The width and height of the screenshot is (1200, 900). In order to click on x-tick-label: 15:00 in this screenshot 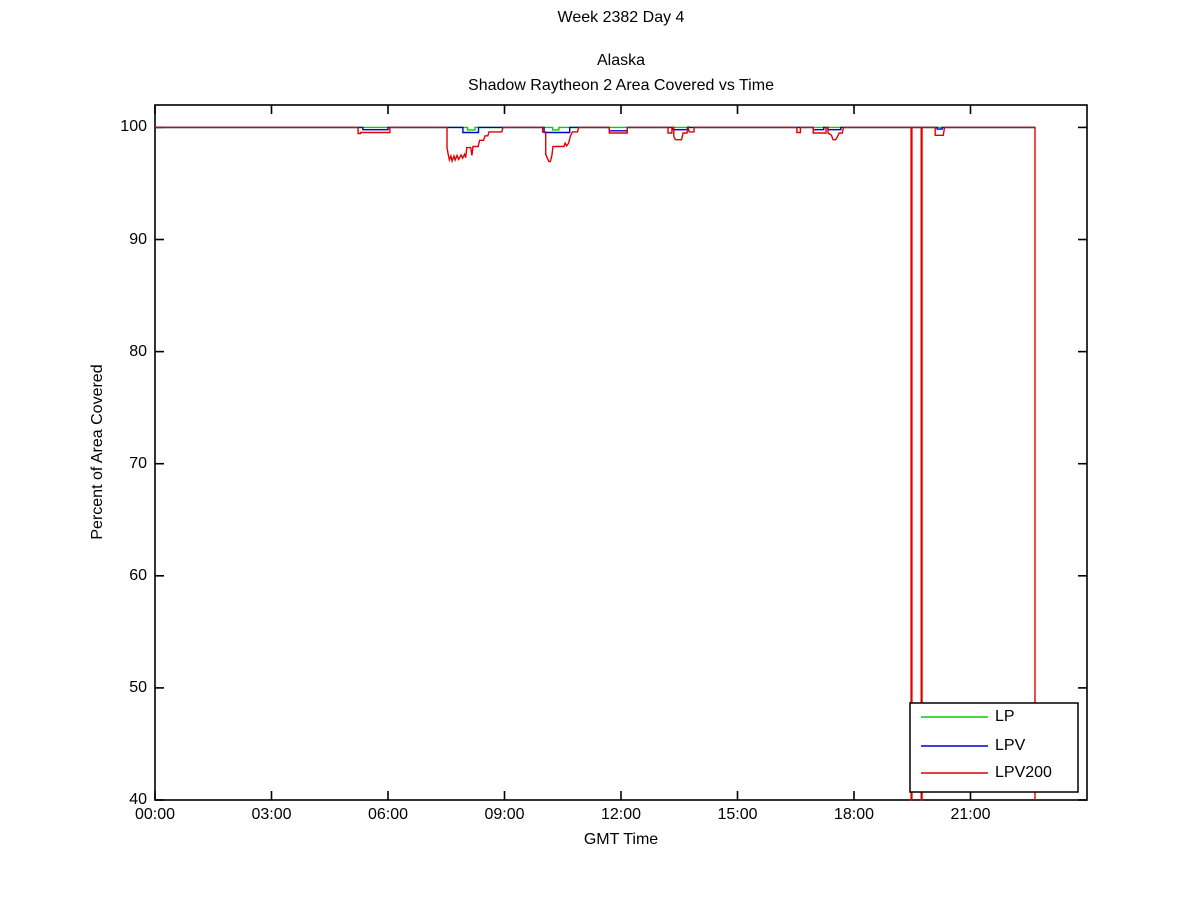, I will do `click(737, 814)`.